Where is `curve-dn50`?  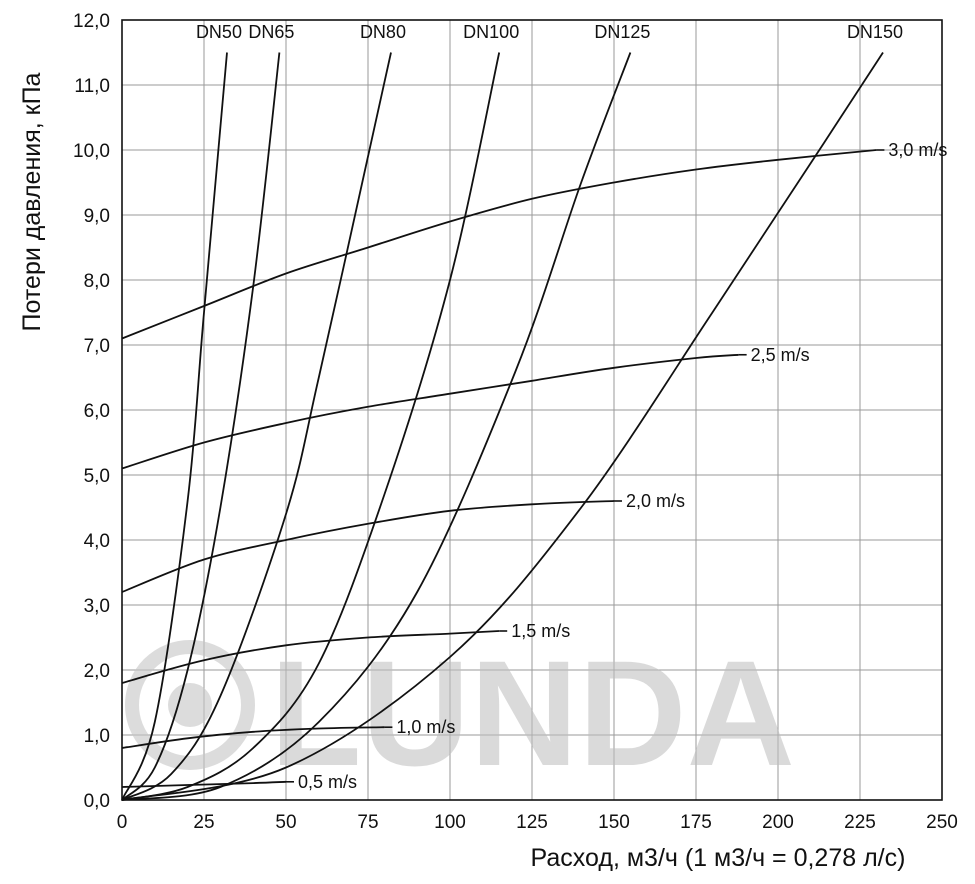
curve-dn50 is located at coordinates (174, 426).